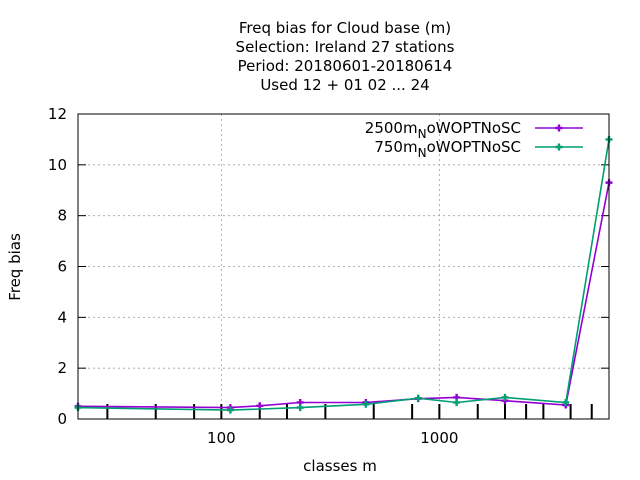 The height and width of the screenshot is (480, 640). I want to click on legend-name: 750m, so click(395, 147).